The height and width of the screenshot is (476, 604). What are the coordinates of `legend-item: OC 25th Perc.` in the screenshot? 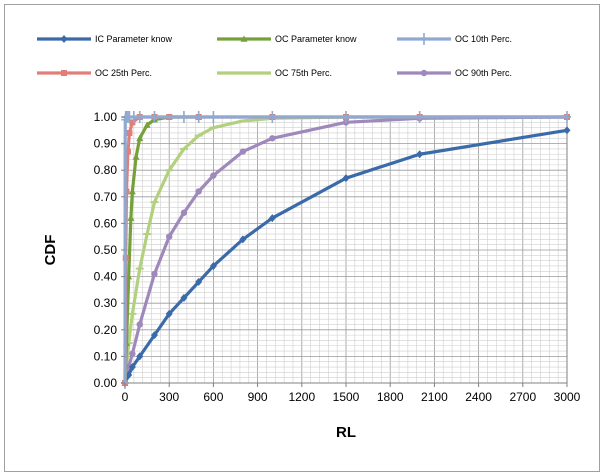 It's located at (94, 73).